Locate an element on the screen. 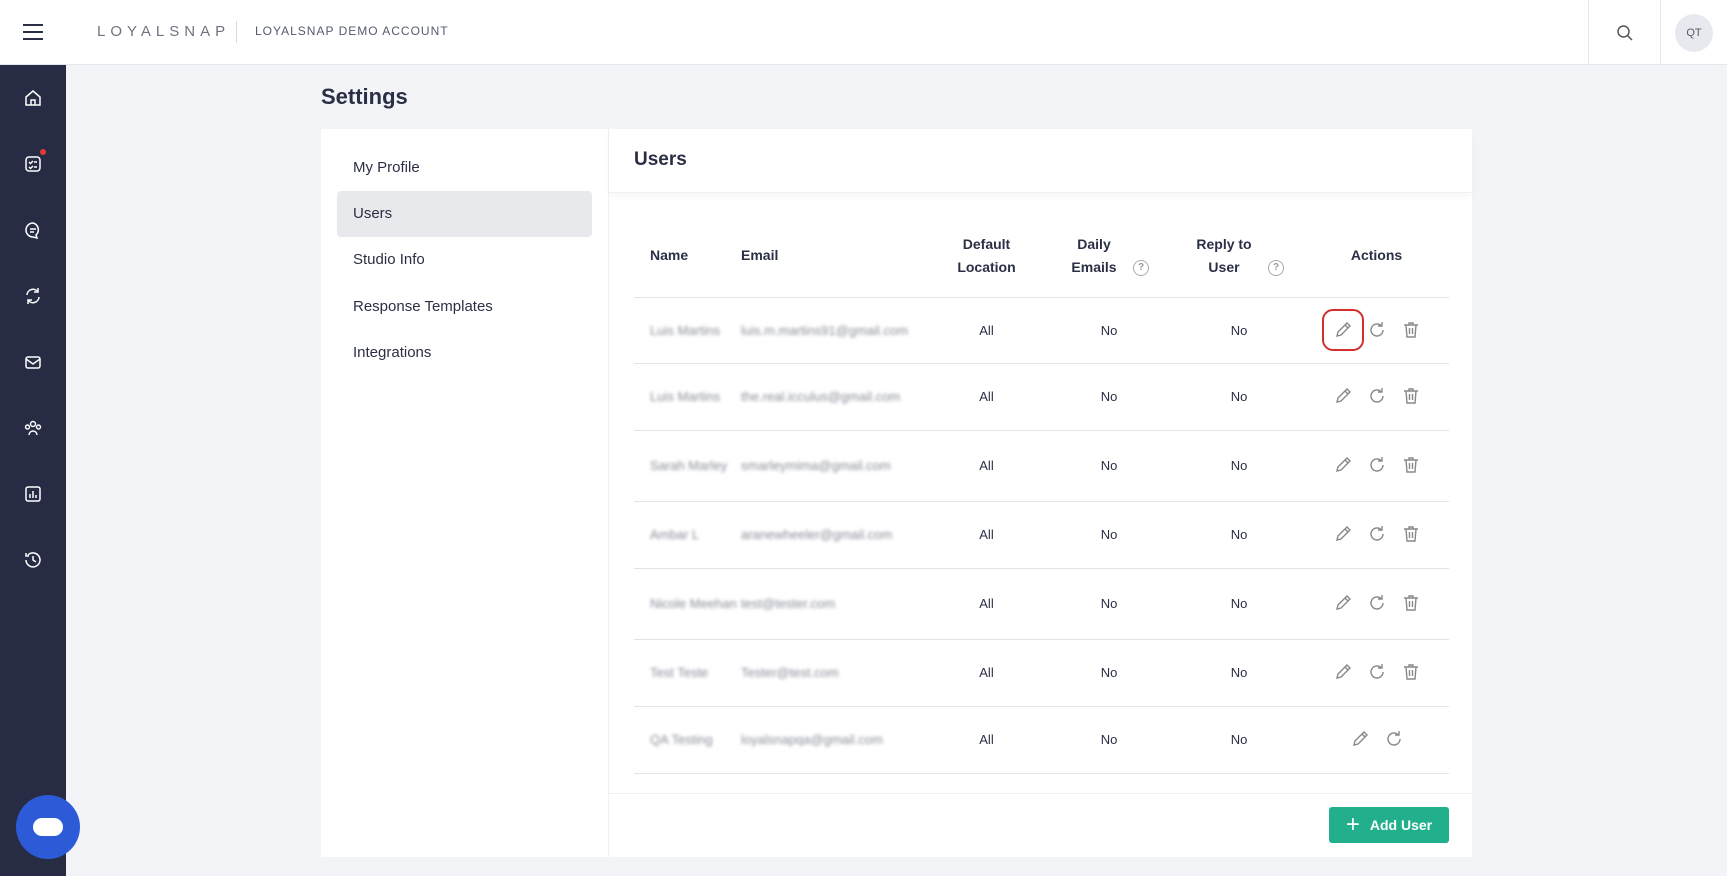 The height and width of the screenshot is (876, 1727). chat-widget-button is located at coordinates (48, 827).